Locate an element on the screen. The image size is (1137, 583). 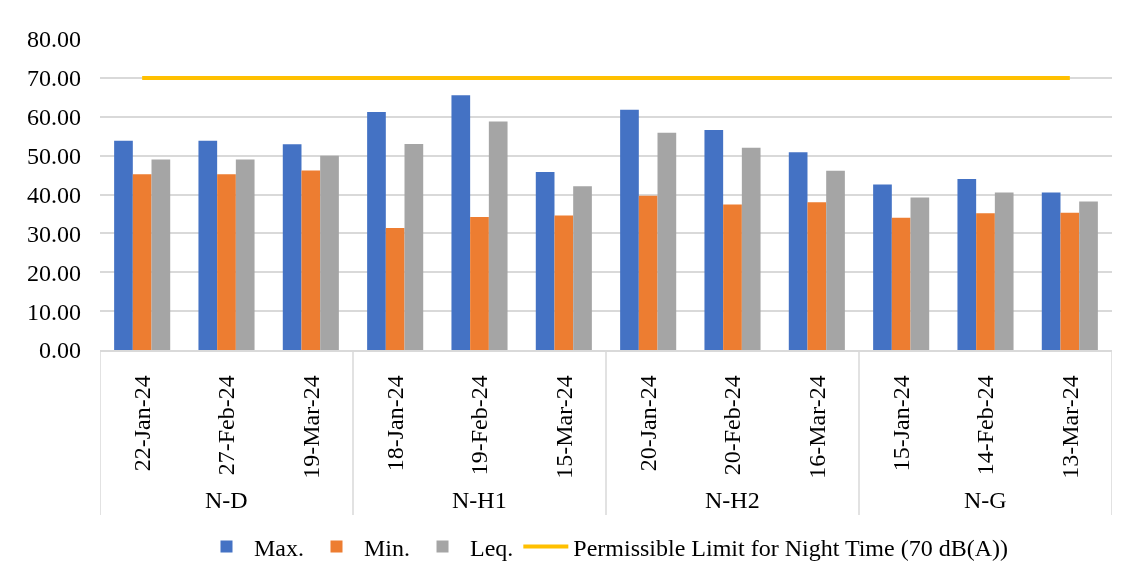
text: N-G is located at coordinates (985, 500).